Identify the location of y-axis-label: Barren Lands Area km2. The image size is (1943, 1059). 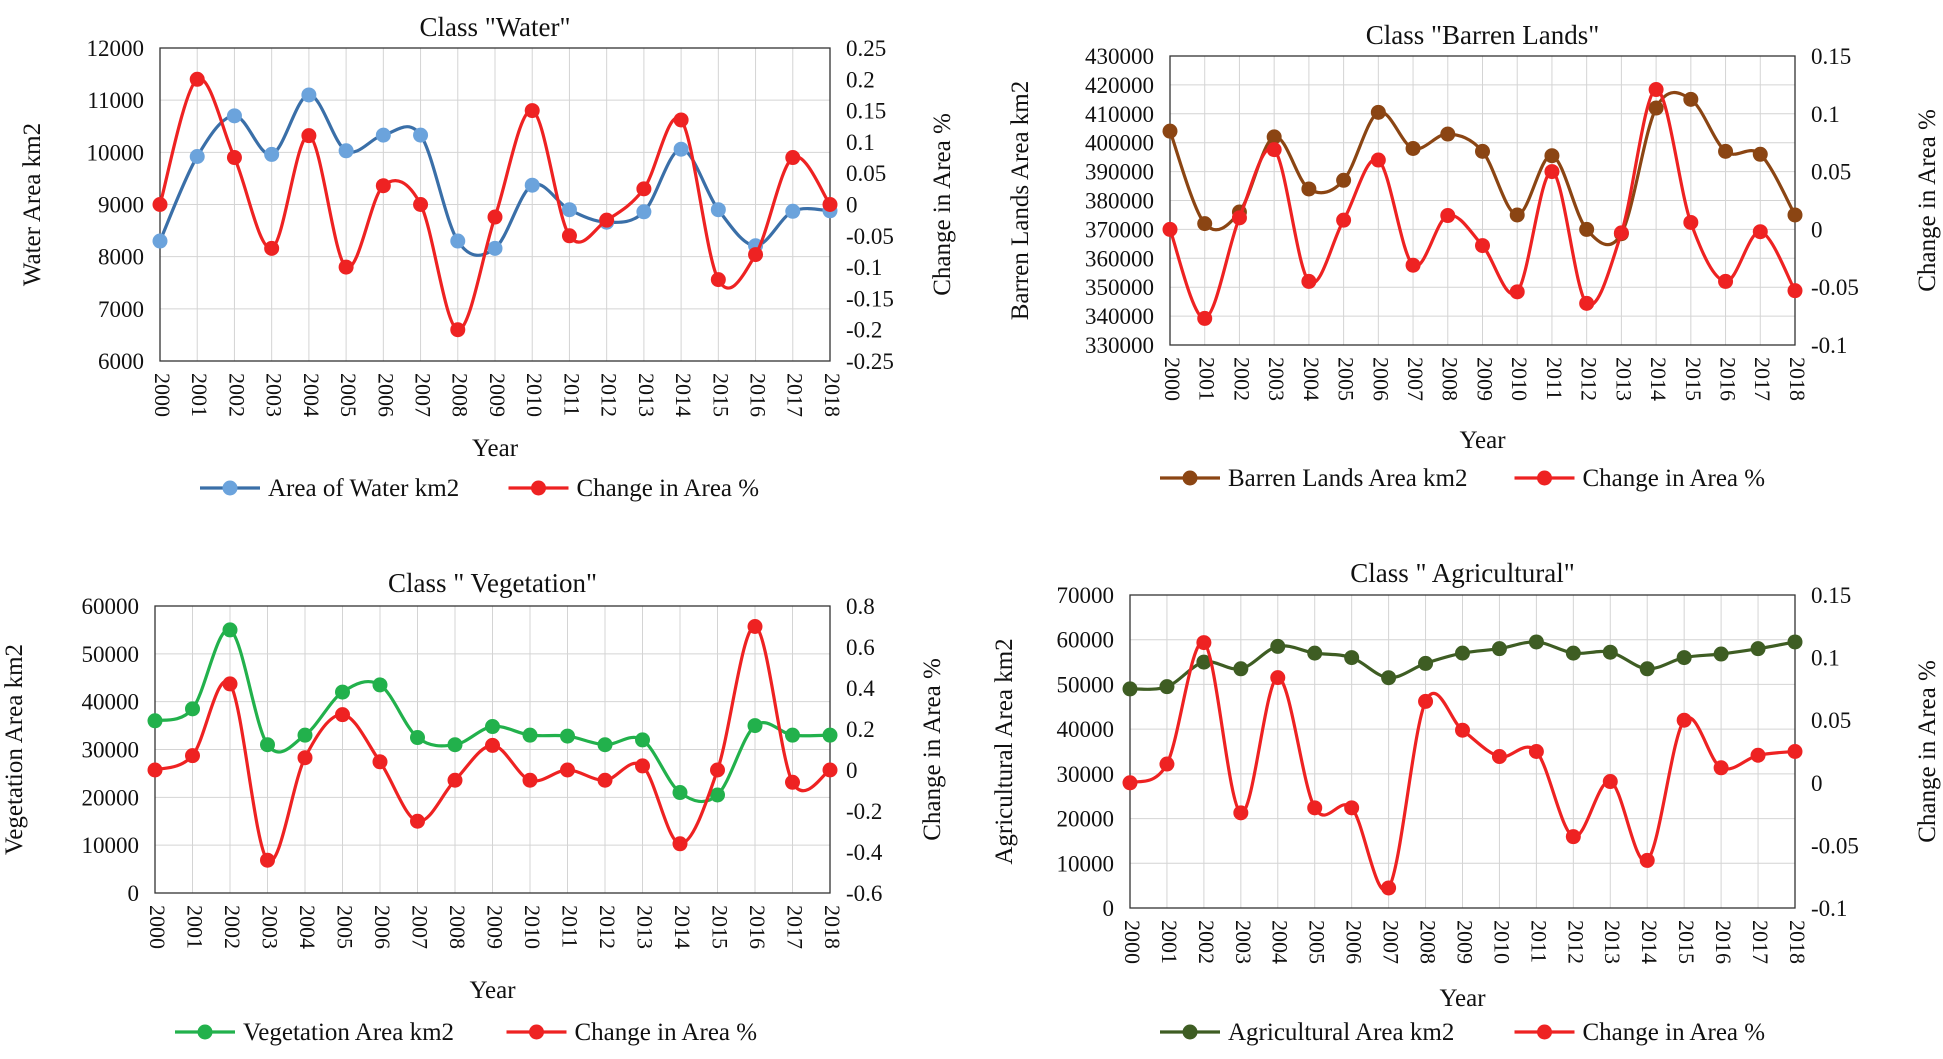
(1020, 201).